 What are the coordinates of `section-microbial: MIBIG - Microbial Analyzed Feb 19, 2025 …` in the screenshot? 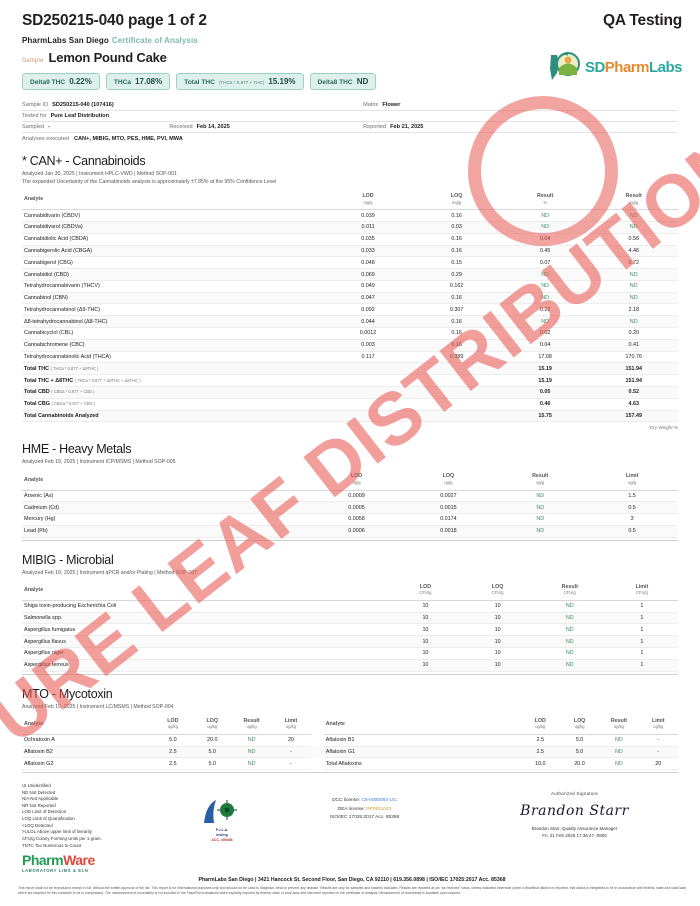 It's located at (350, 614).